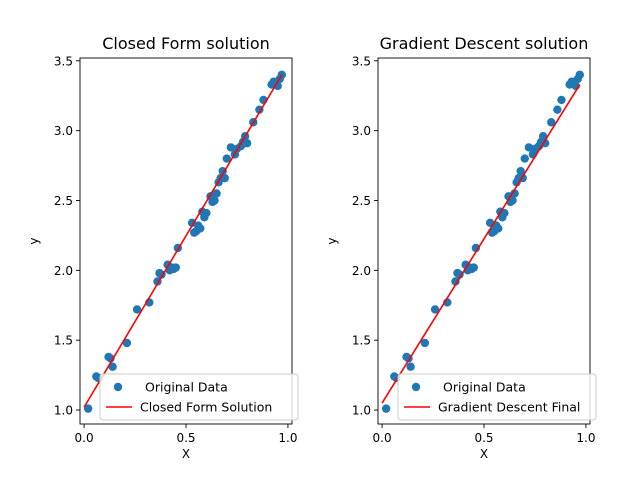  I want to click on legend: Original Data Closed Form Solution, so click(199, 397).